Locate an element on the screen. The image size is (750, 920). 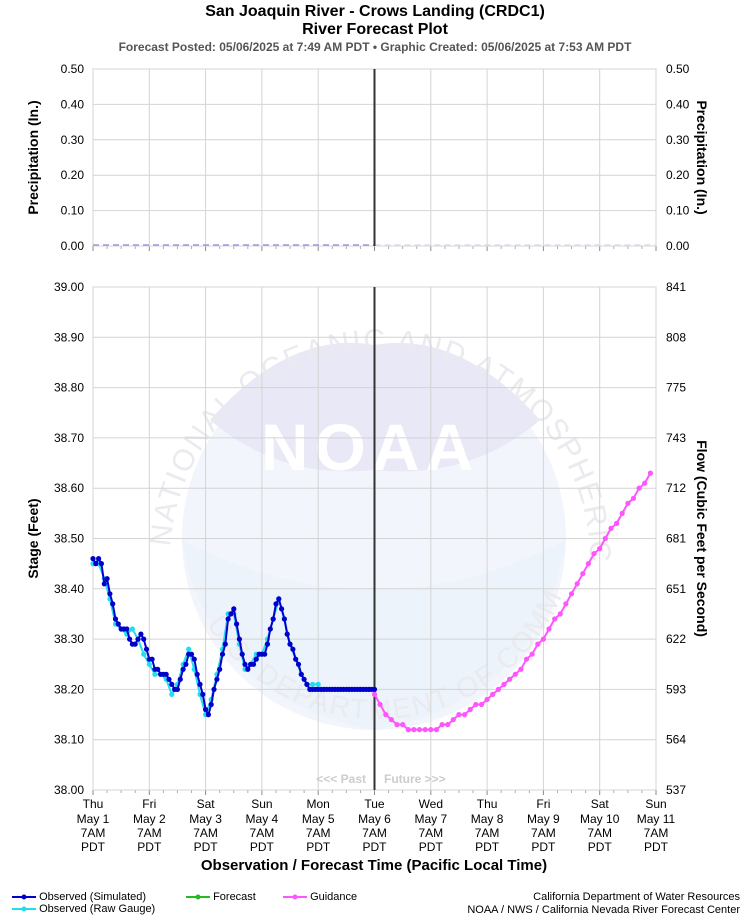
observed-raw-marker-icon is located at coordinates (24, 909).